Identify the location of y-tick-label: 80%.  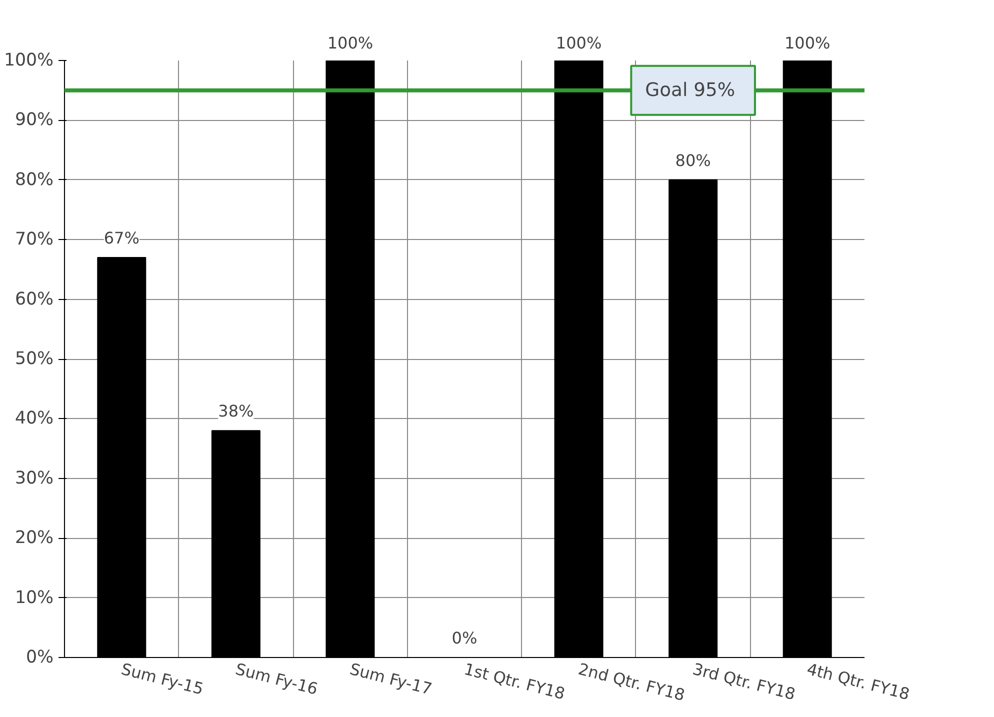
(34, 180).